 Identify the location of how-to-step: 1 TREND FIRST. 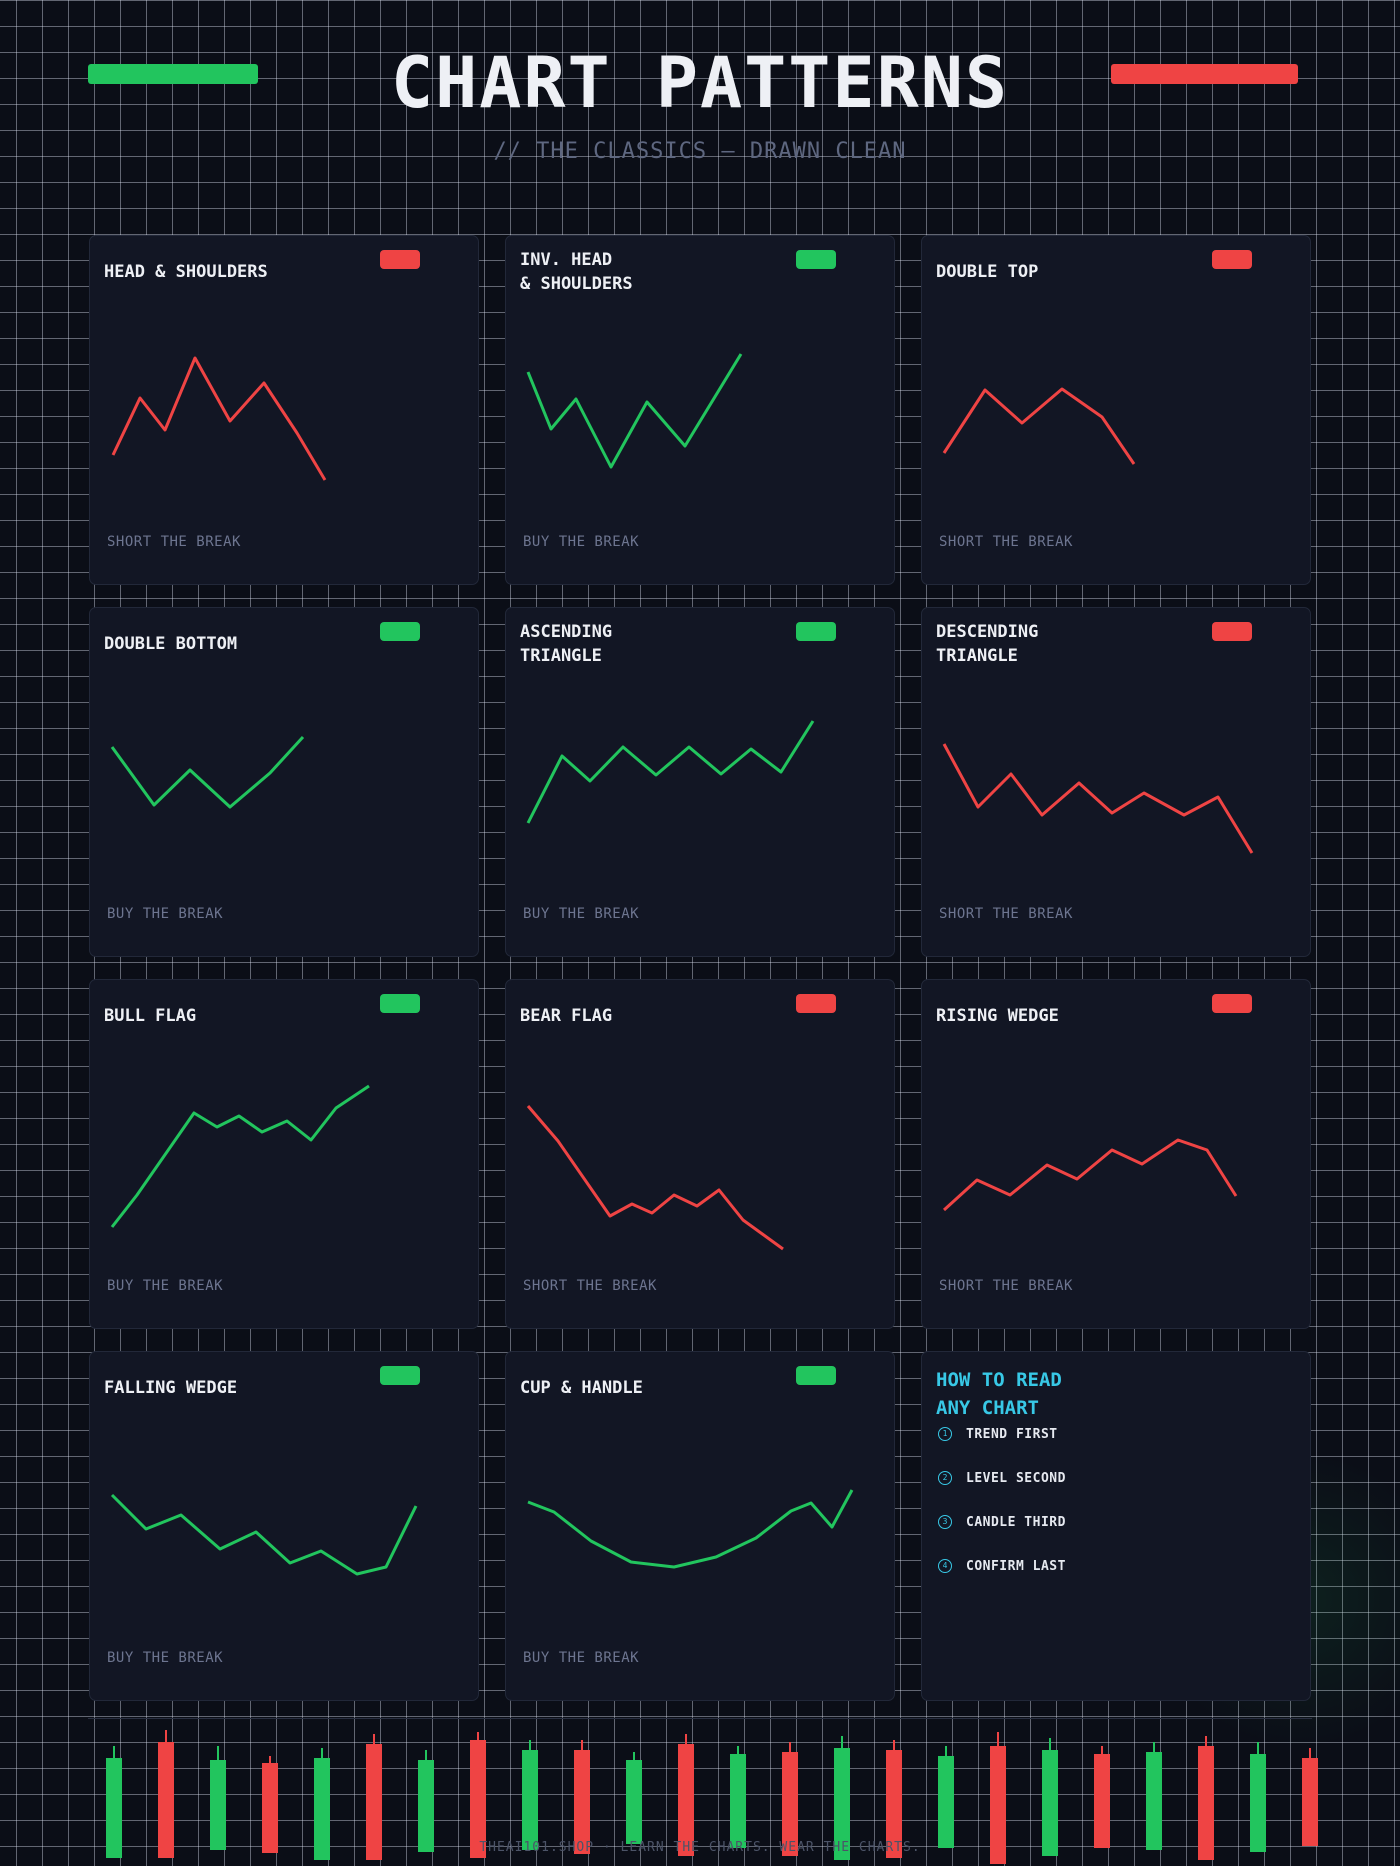
(998, 1434).